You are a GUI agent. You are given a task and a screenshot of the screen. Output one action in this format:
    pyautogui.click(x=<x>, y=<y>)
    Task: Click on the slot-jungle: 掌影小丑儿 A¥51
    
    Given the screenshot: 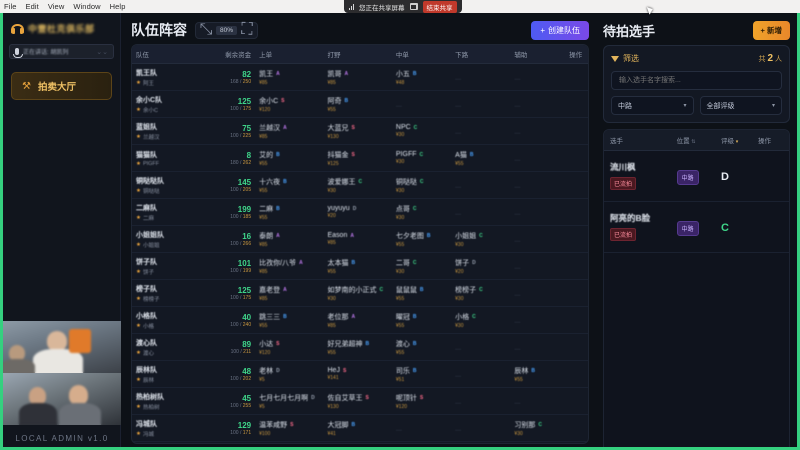 What is the action you would take?
    pyautogui.click(x=357, y=442)
    